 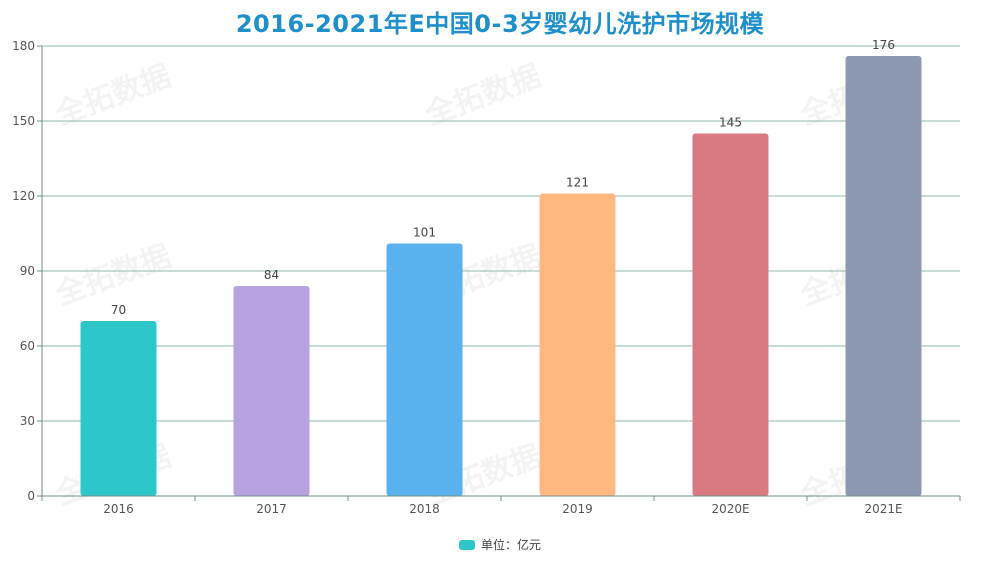 What do you see at coordinates (577, 509) in the screenshot?
I see `x-tick-label: 2019` at bounding box center [577, 509].